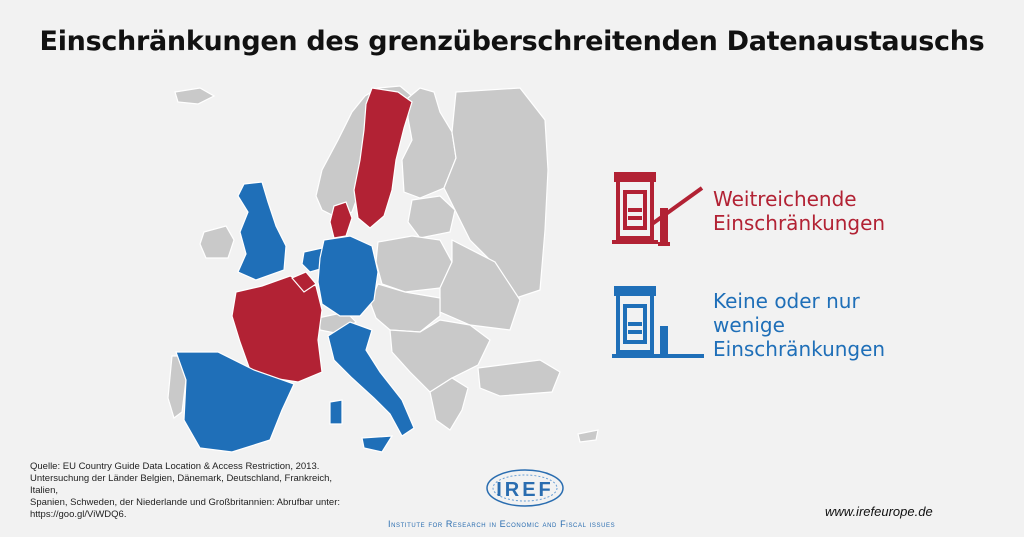 Image resolution: width=1024 pixels, height=537 pixels. Describe the element at coordinates (588, 436) in the screenshot. I see `country-cyprus` at that location.